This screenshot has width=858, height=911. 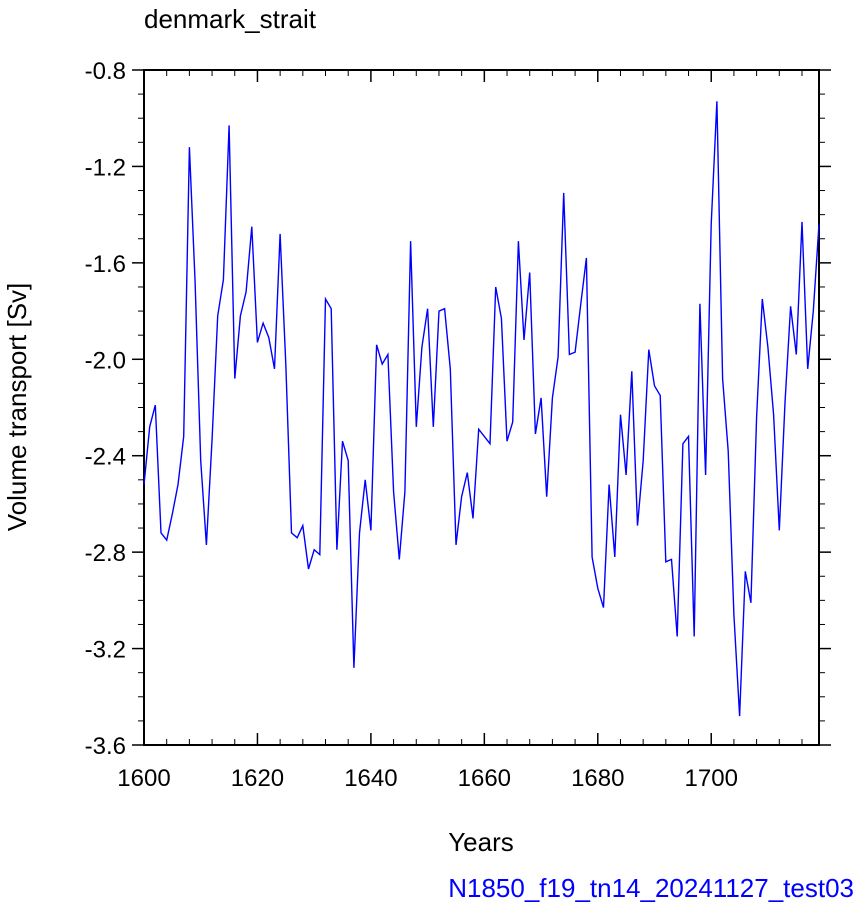 I want to click on y-tick-label: -2.4, so click(x=105, y=457).